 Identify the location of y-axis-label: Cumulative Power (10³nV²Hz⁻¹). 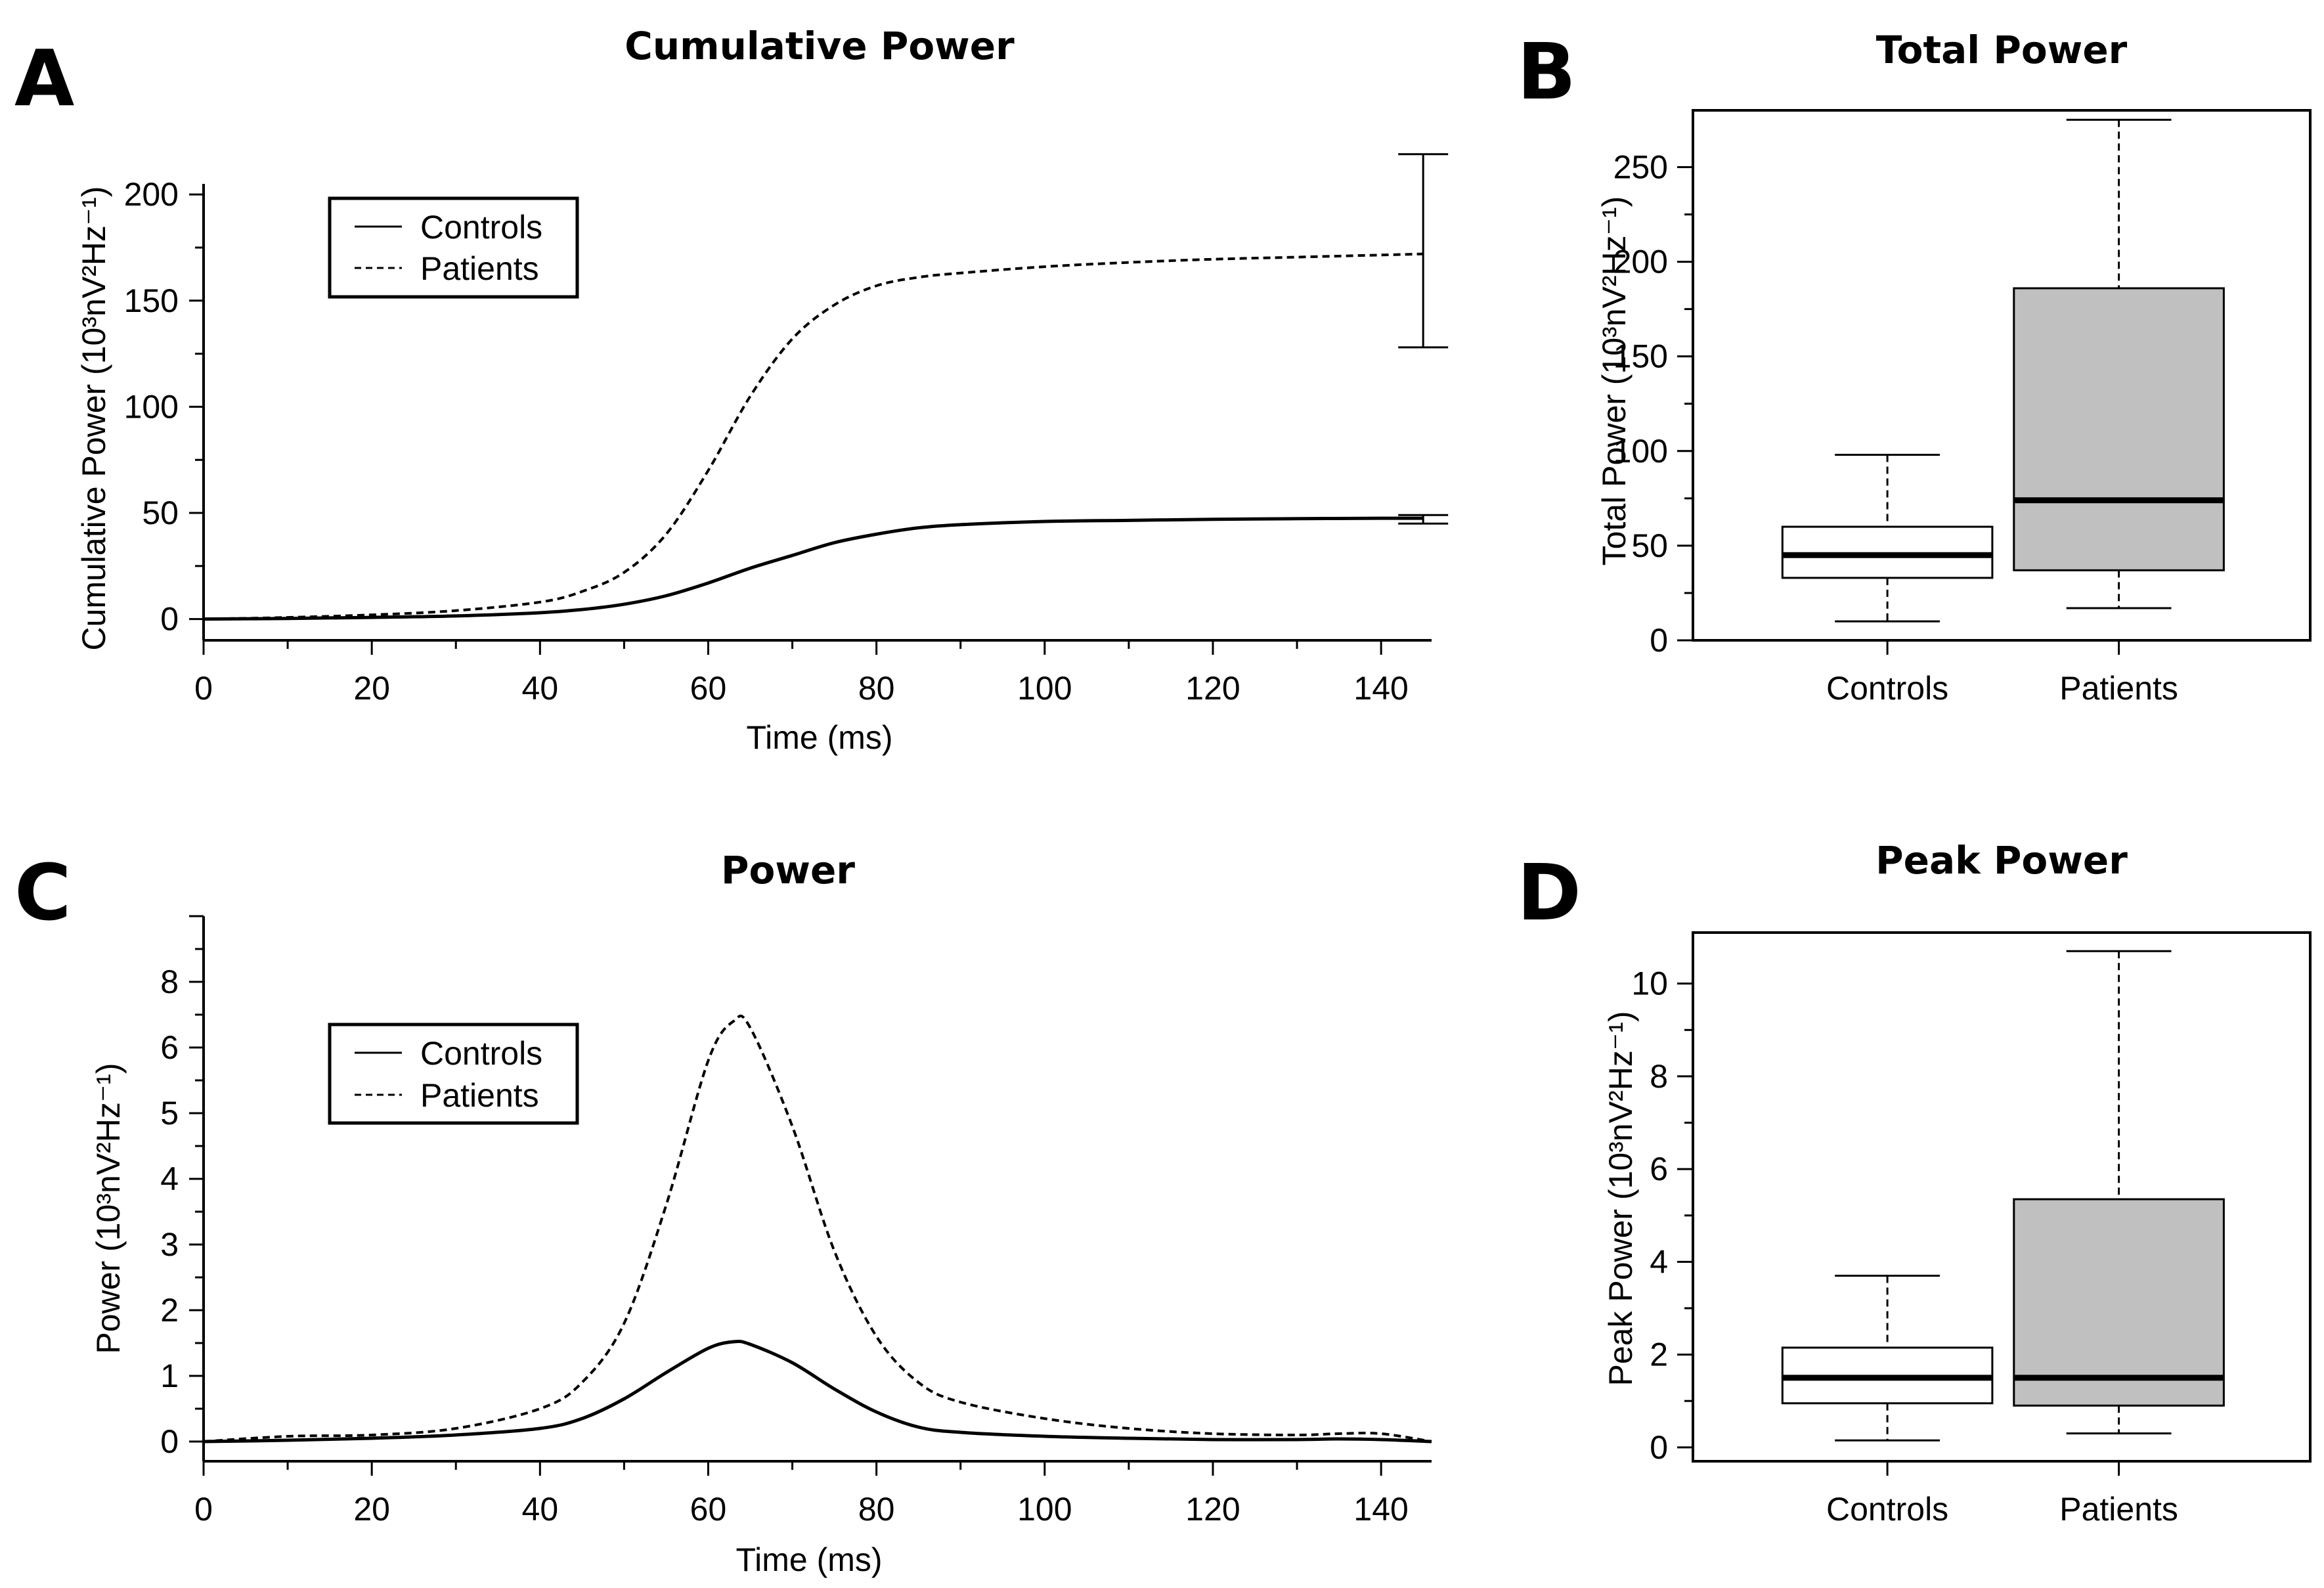
(94, 418).